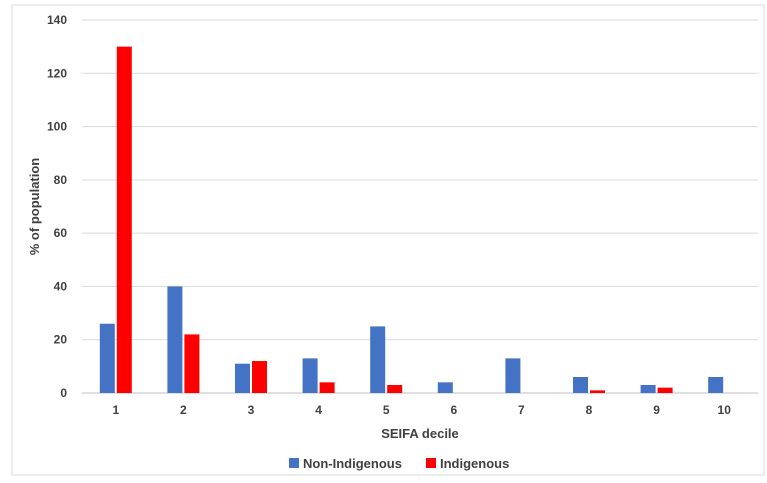 This screenshot has height=483, width=767. I want to click on y-tick-label: 20, so click(61, 340).